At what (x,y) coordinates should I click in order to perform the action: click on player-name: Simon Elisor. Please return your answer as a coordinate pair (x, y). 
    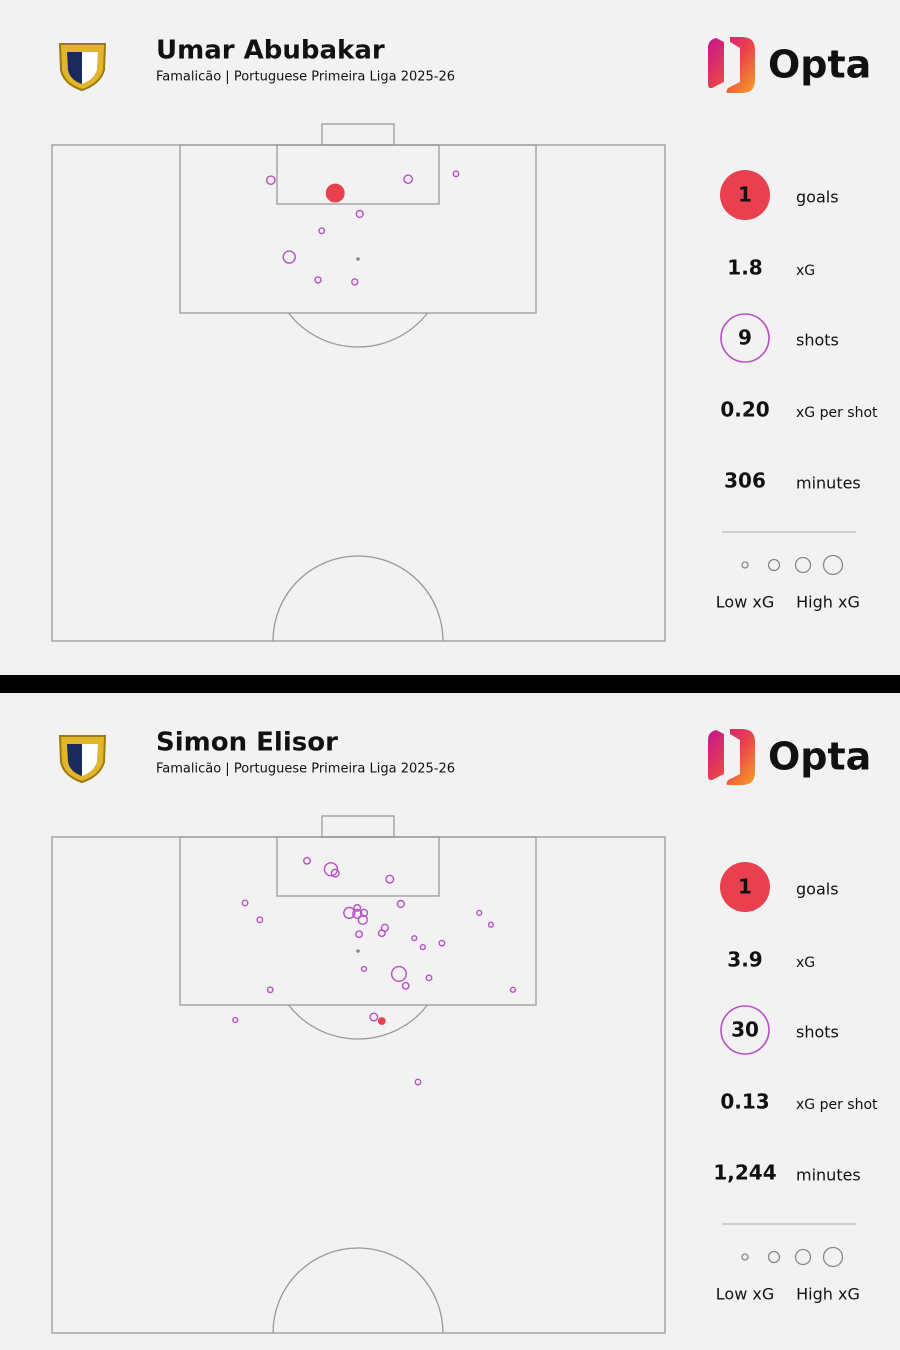
    Looking at the image, I should click on (247, 743).